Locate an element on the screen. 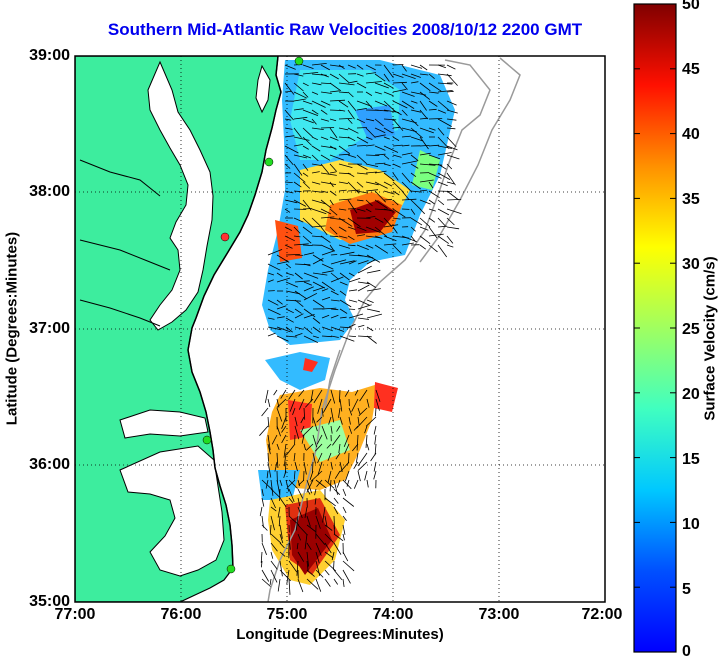  colorbar-tick-label: 25 is located at coordinates (691, 330).